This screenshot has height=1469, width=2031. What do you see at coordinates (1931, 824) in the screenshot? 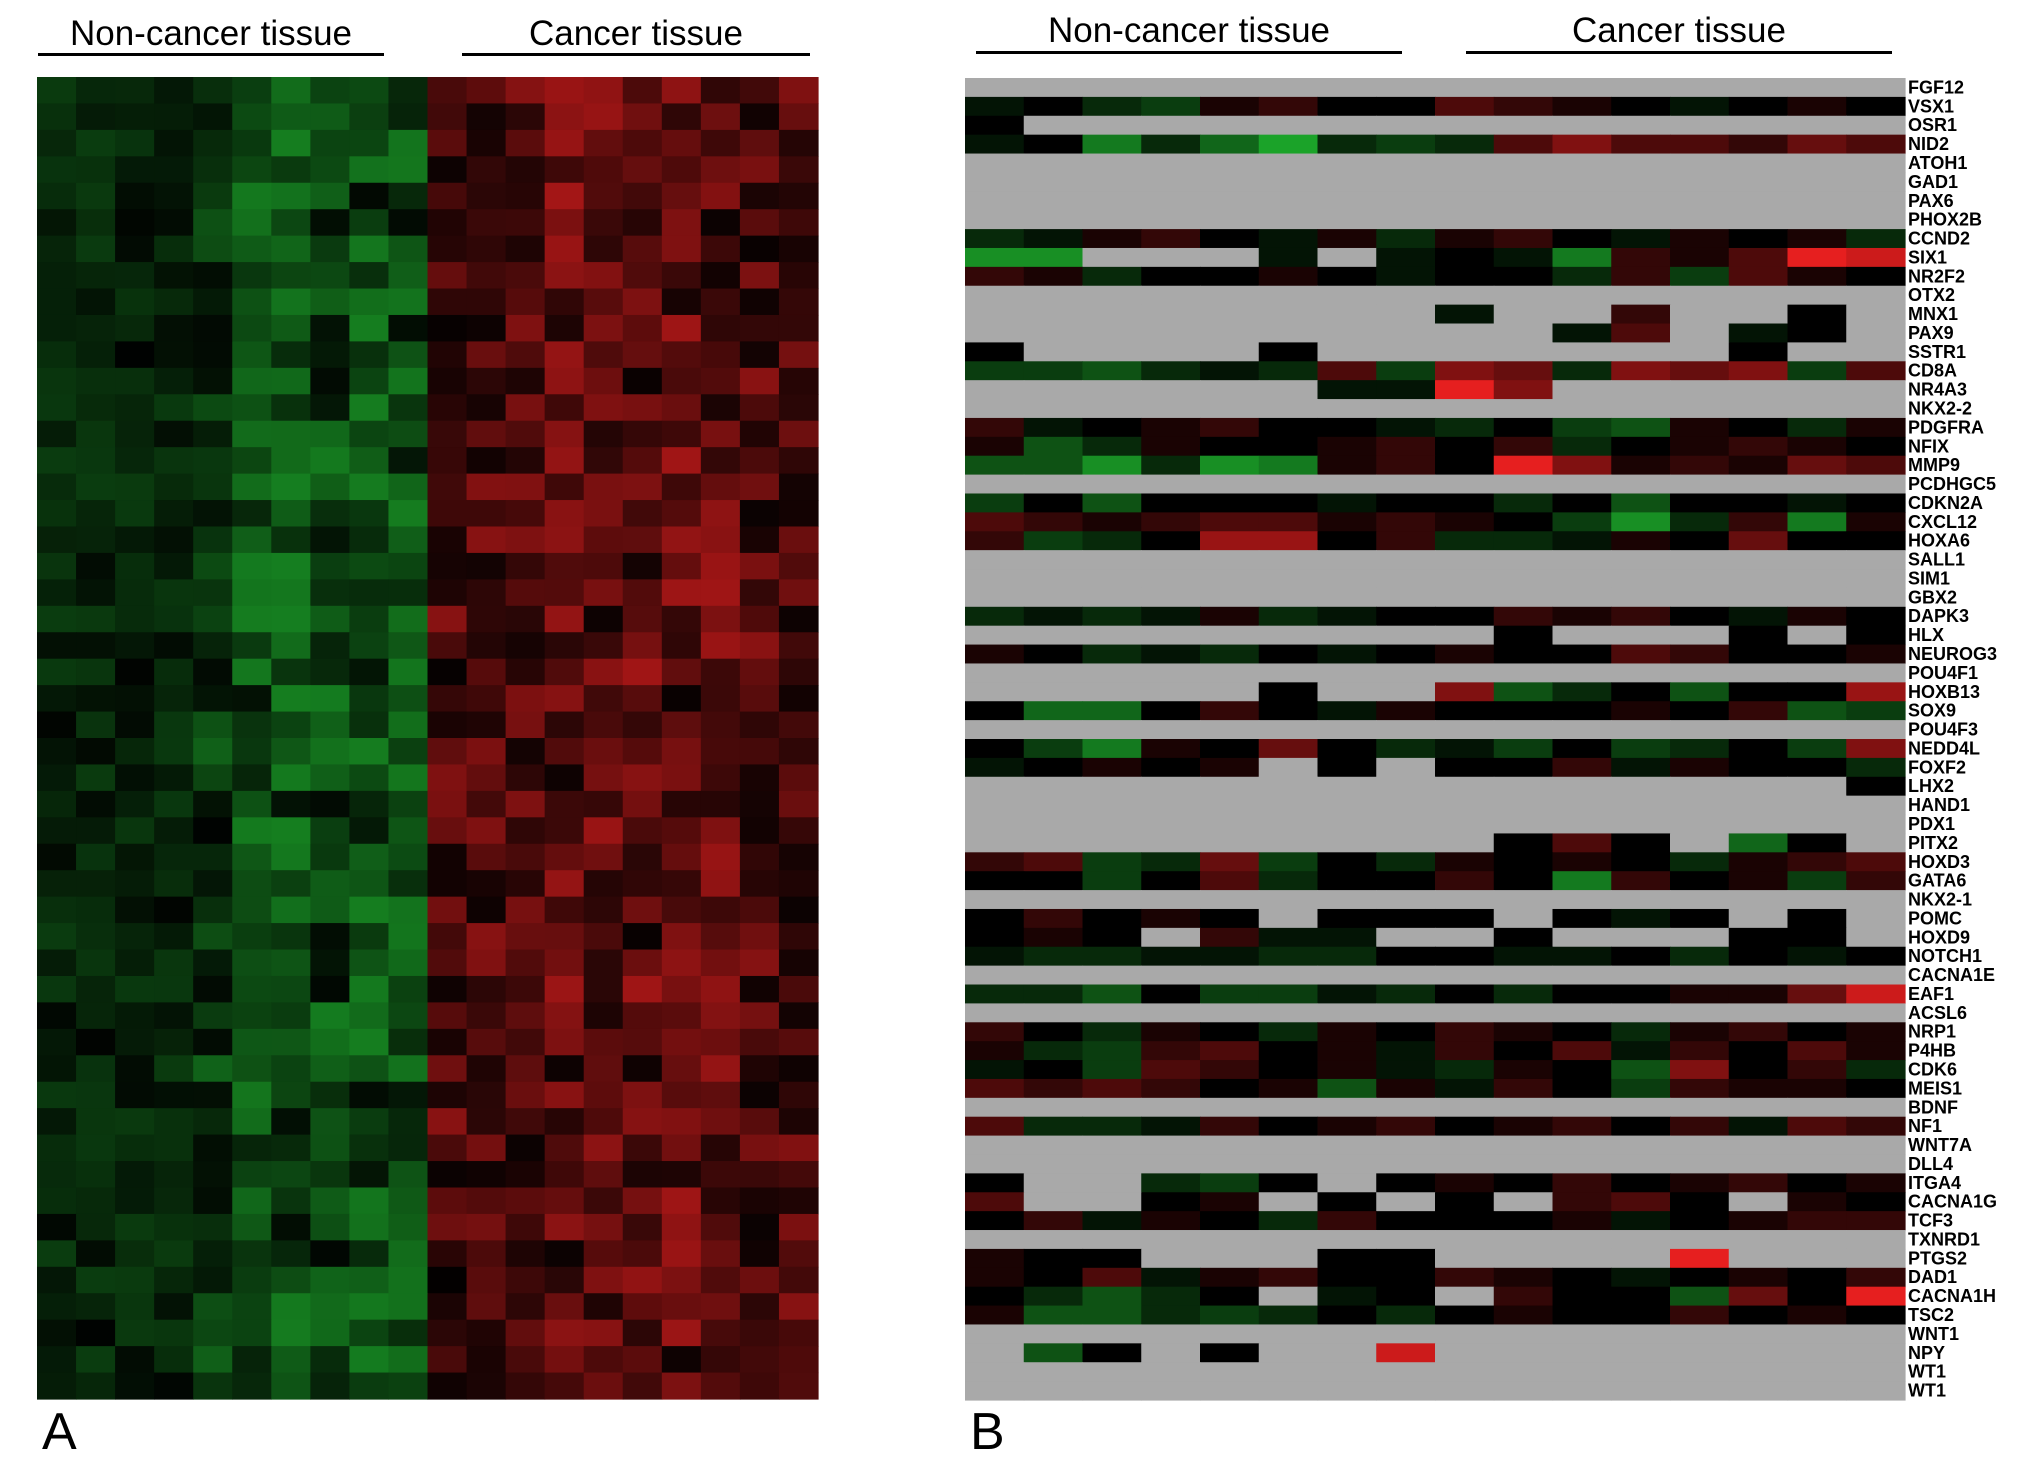
I see `gene-label: PDX1` at bounding box center [1931, 824].